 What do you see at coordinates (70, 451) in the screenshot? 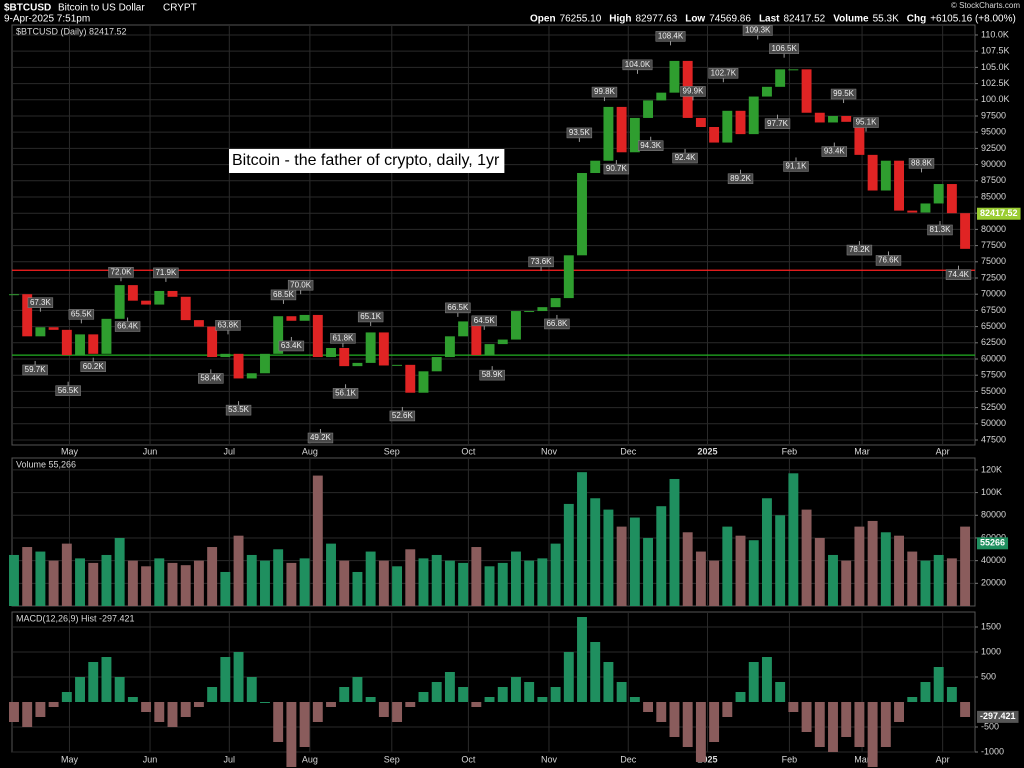
I see `x-tick-label: May` at bounding box center [70, 451].